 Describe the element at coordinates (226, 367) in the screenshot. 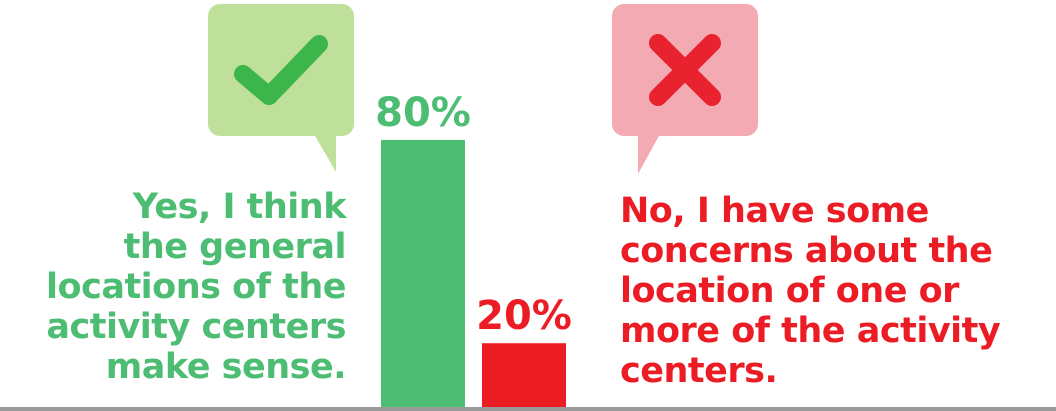

I see `yes-answer-line: make sense.` at that location.